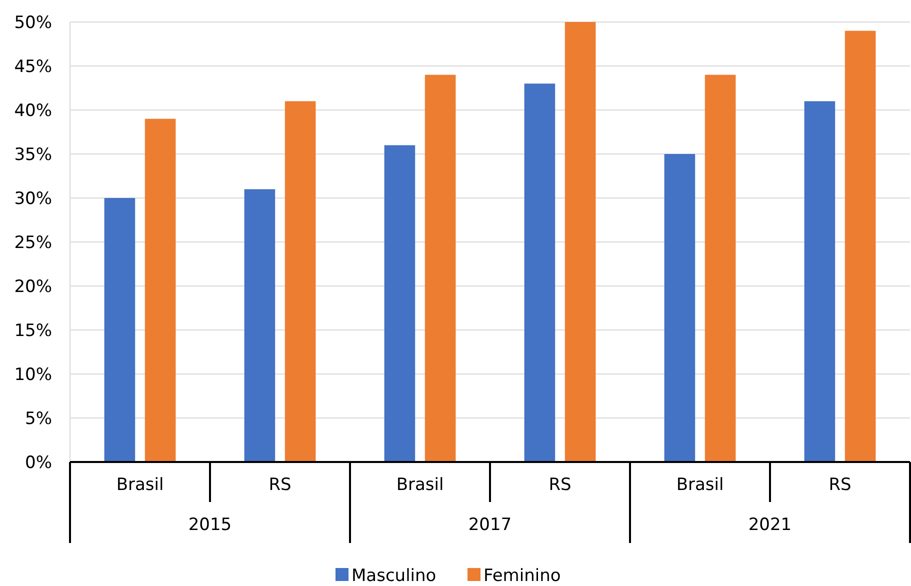 This screenshot has width=911, height=586. Describe the element at coordinates (33, 66) in the screenshot. I see `y-tick-label: 45%` at that location.